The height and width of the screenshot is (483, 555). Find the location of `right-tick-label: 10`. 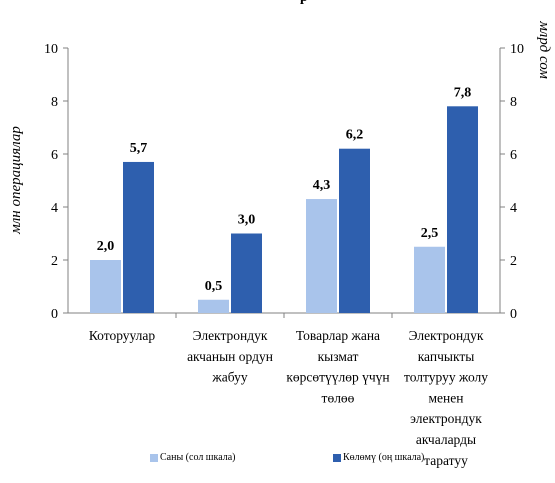

right-tick-label: 10 is located at coordinates (517, 49).